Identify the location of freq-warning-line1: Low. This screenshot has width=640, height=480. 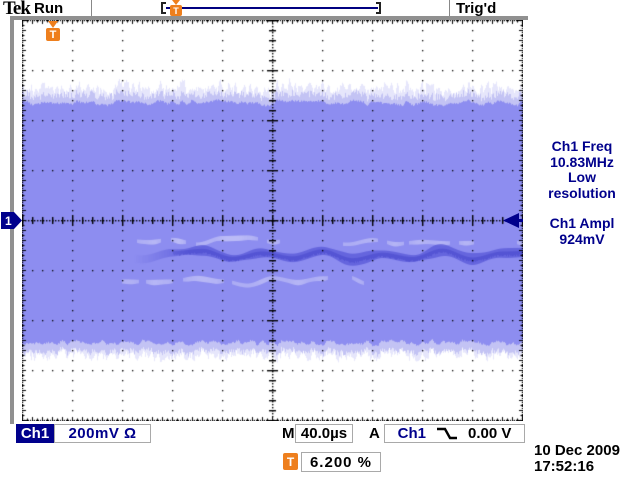
(582, 177).